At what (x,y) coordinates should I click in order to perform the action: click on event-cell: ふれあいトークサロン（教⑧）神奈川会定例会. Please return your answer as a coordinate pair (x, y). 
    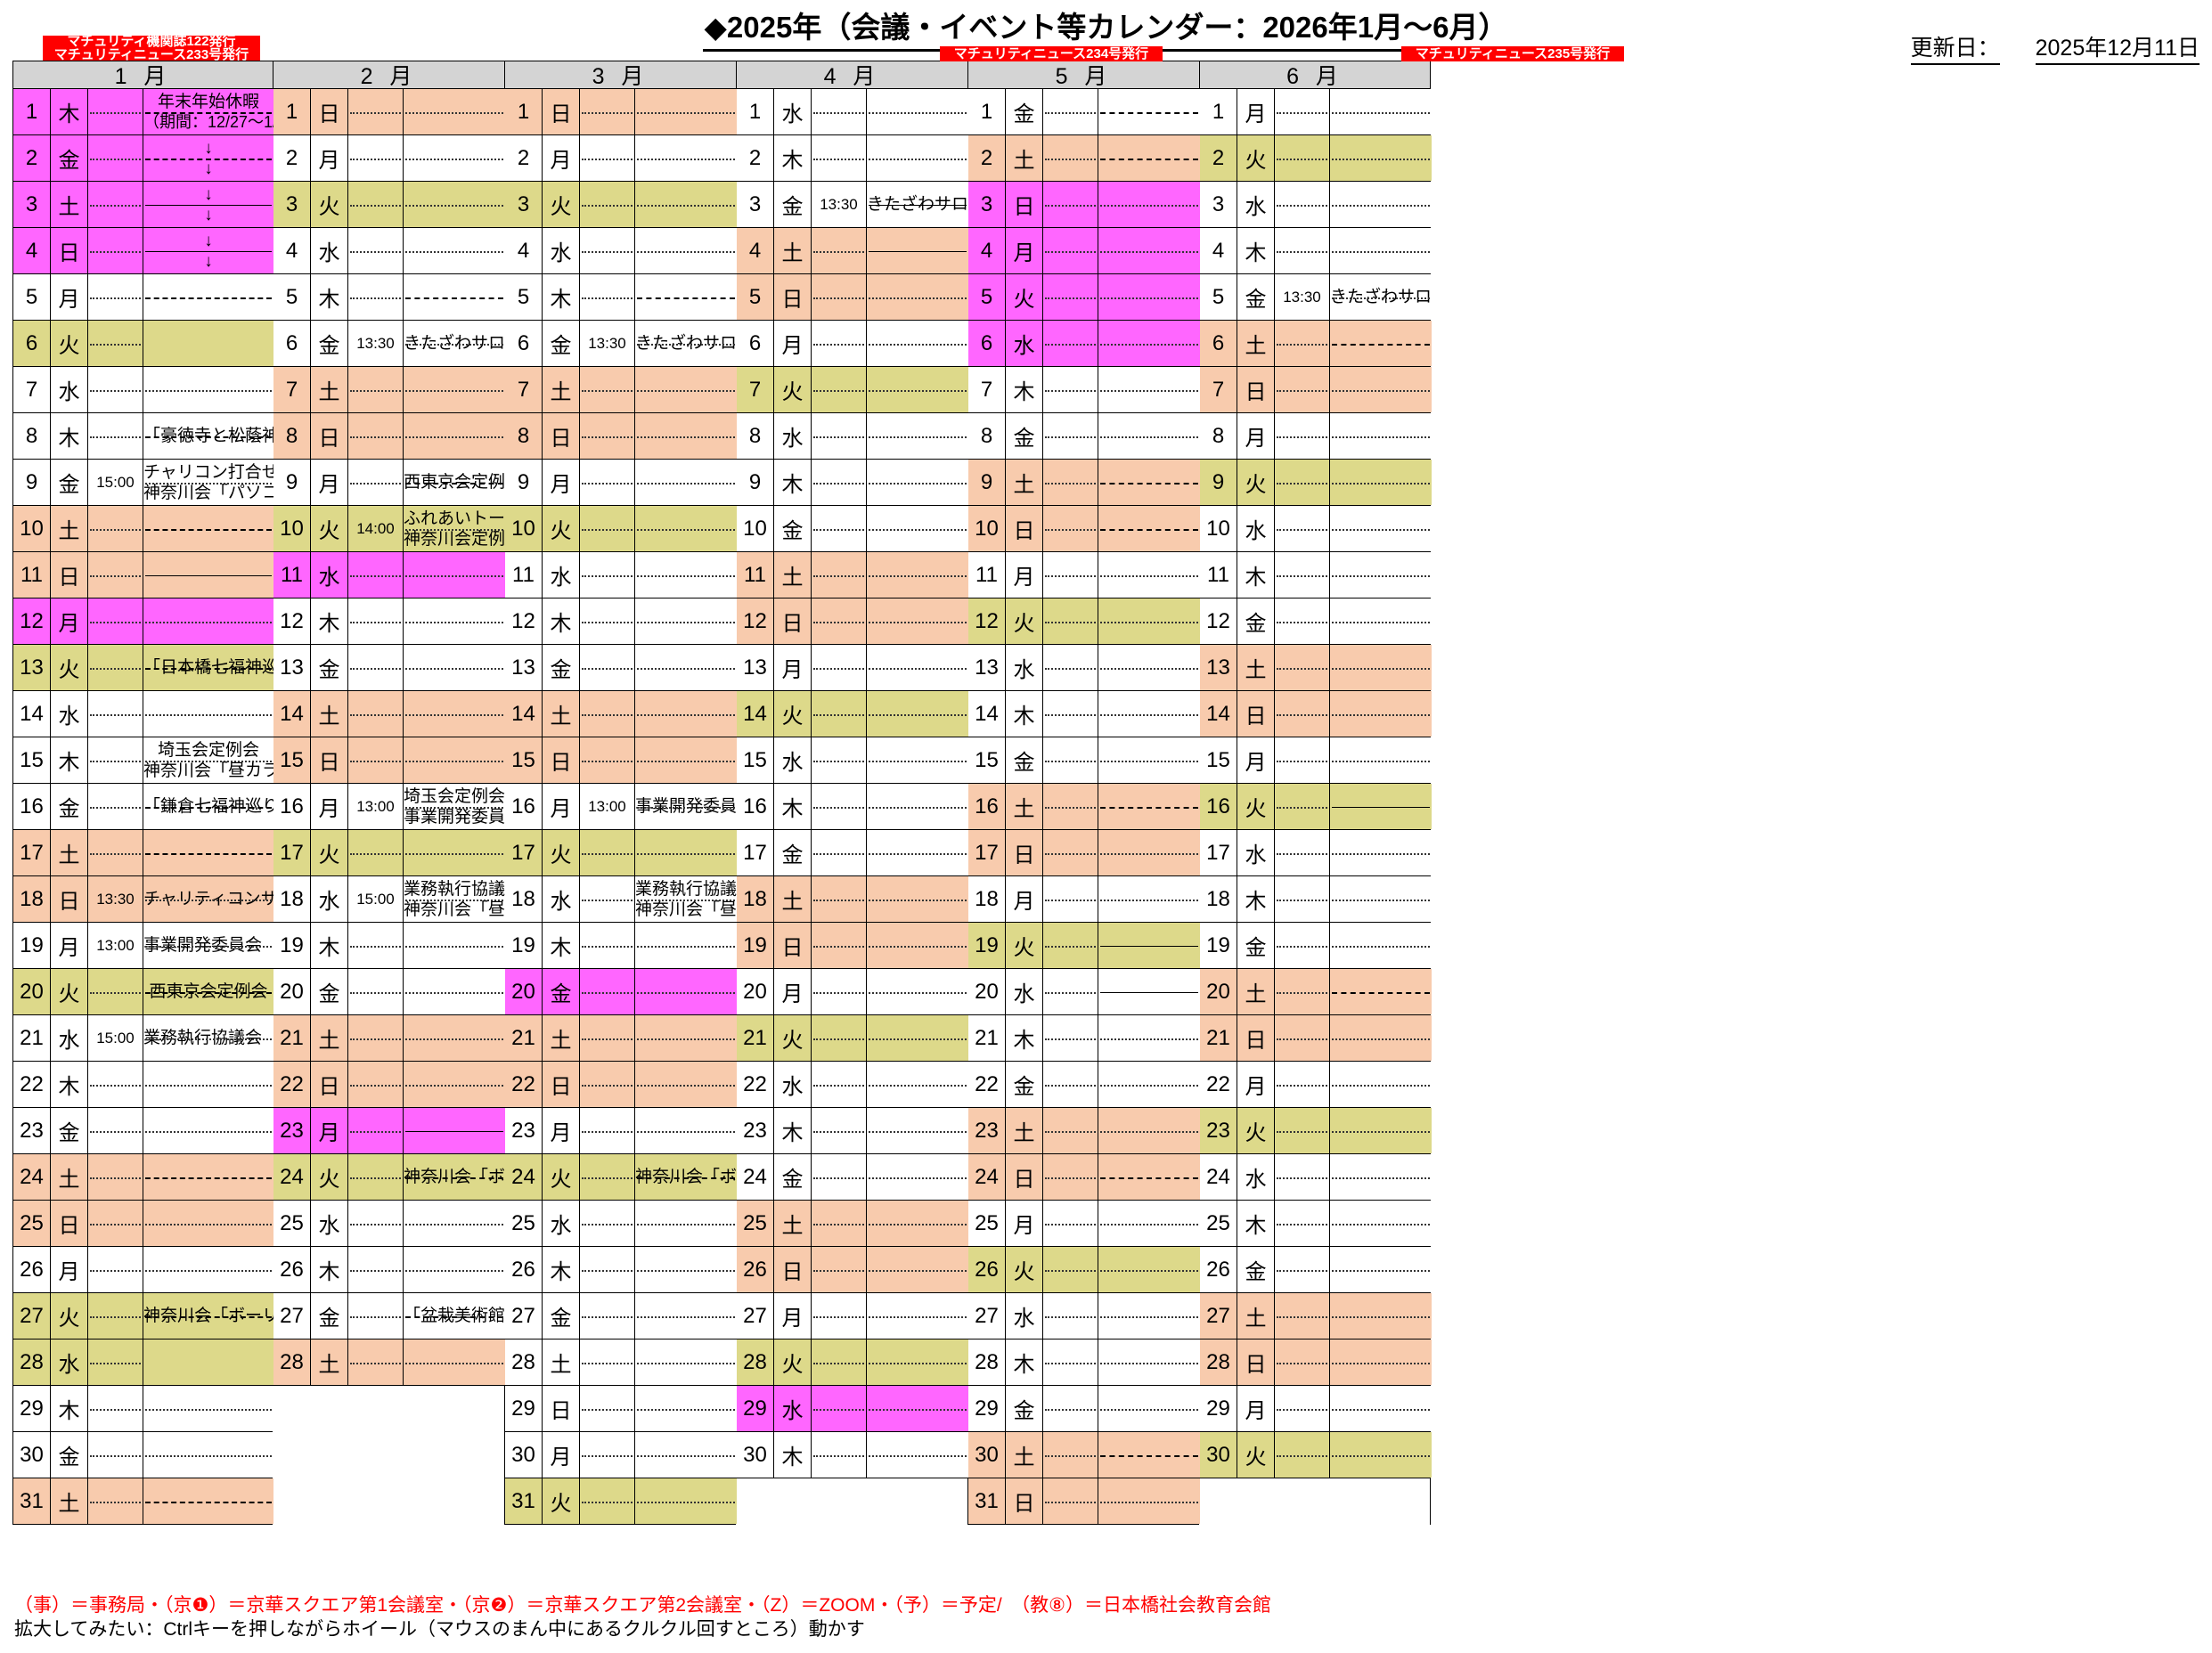
    Looking at the image, I should click on (454, 528).